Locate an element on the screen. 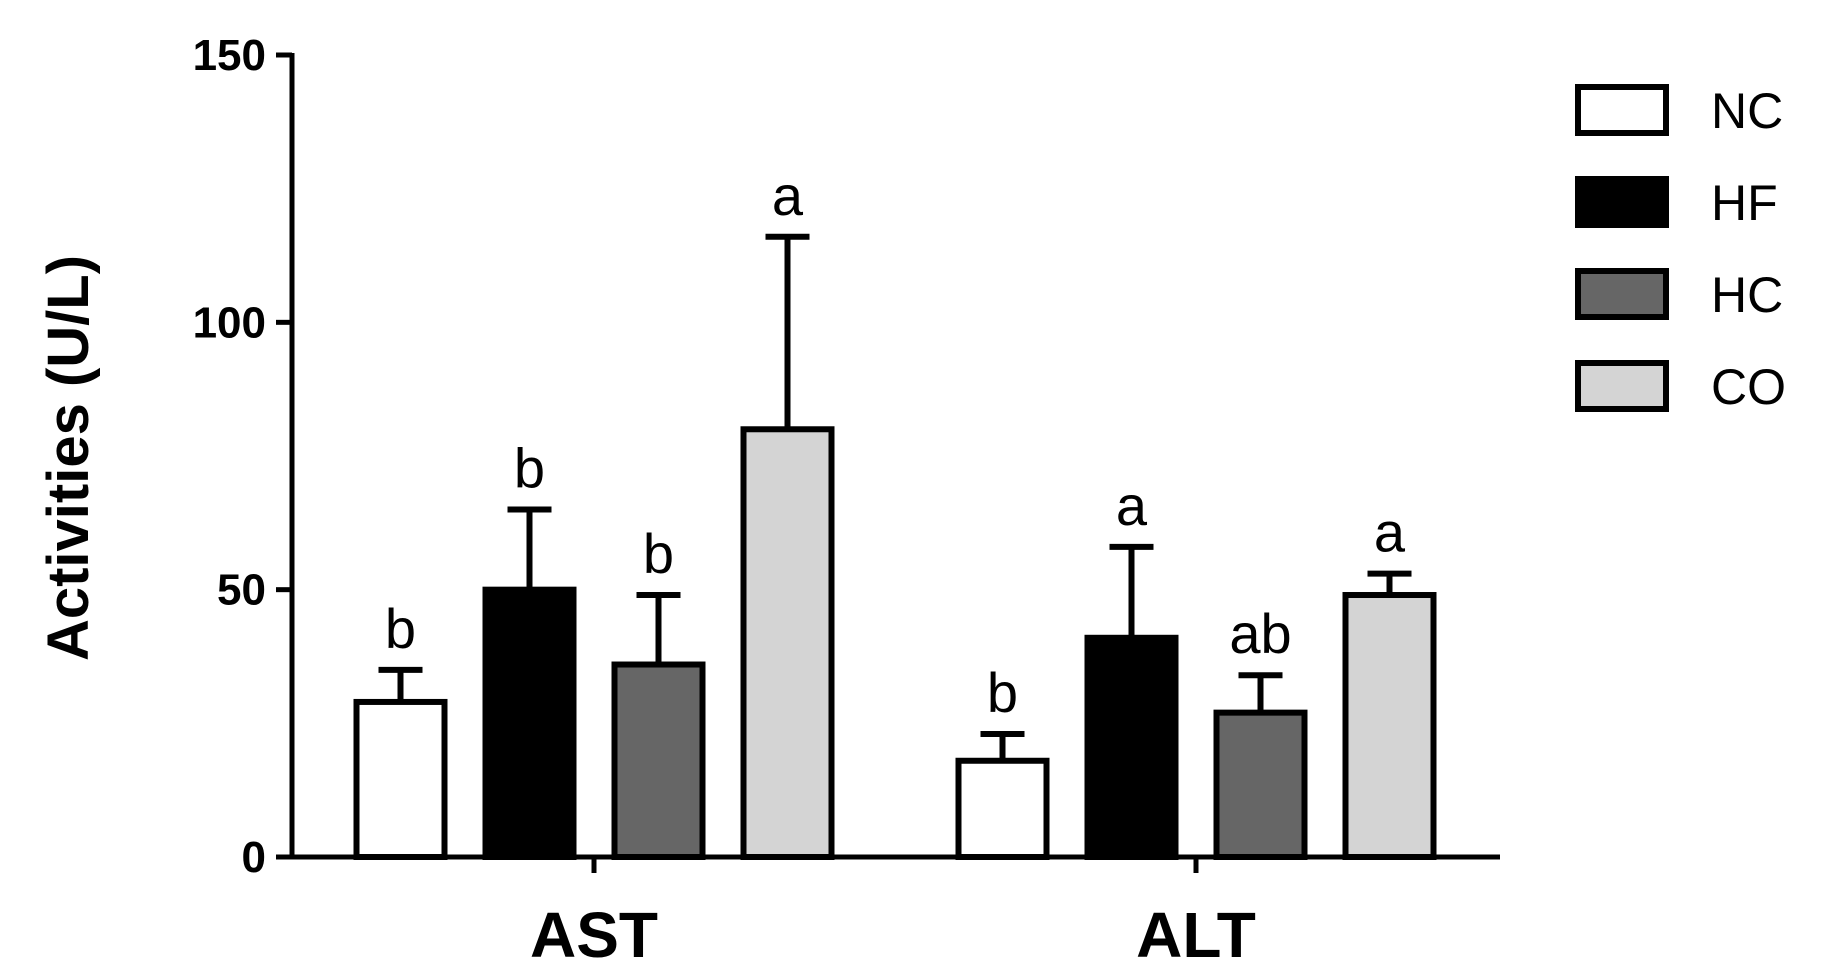  y-tick-label: 100 is located at coordinates (229, 322).